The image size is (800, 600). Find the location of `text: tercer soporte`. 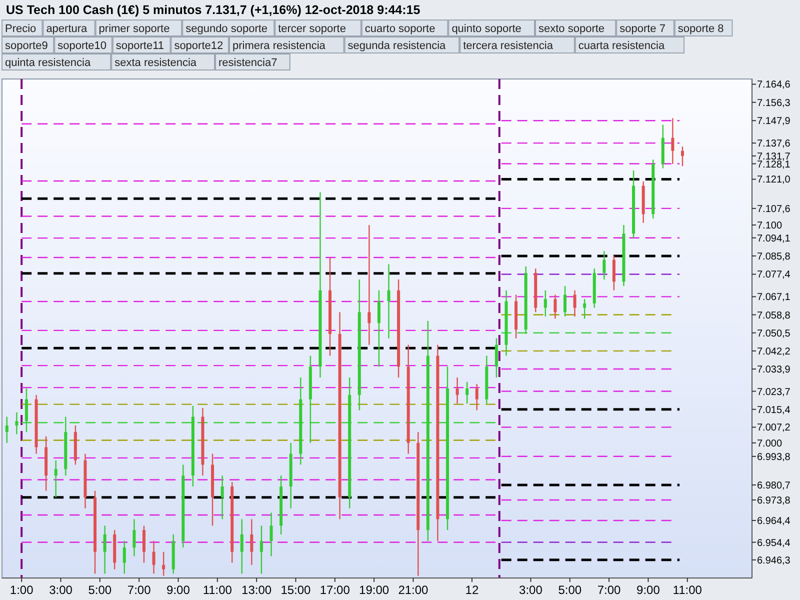

text: tercer soporte is located at coordinates (312, 29).